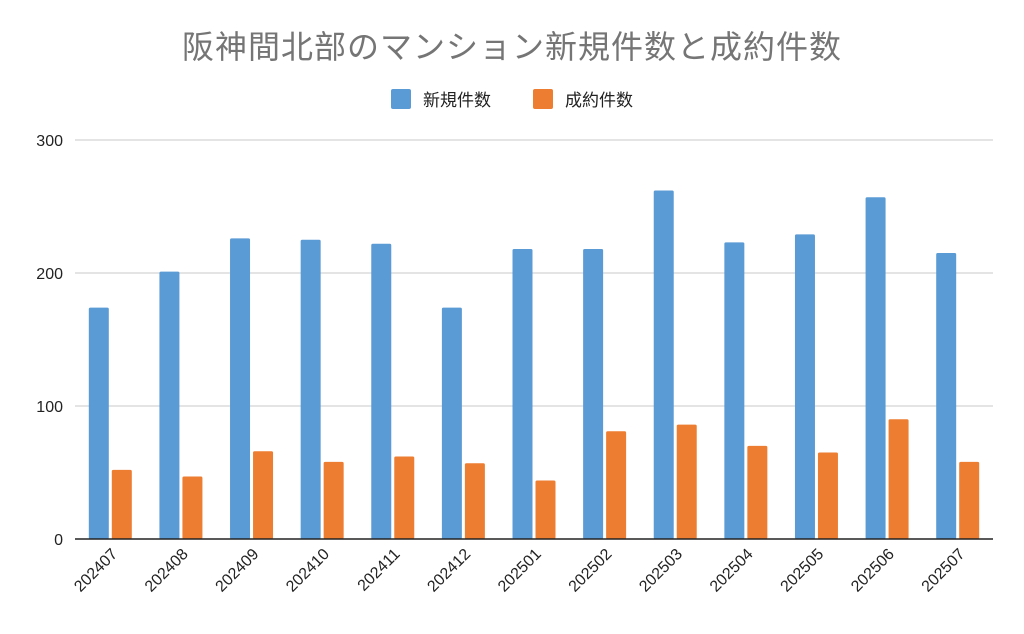 The height and width of the screenshot is (634, 1024). What do you see at coordinates (732, 571) in the screenshot?
I see `x-tick-label: 202504` at bounding box center [732, 571].